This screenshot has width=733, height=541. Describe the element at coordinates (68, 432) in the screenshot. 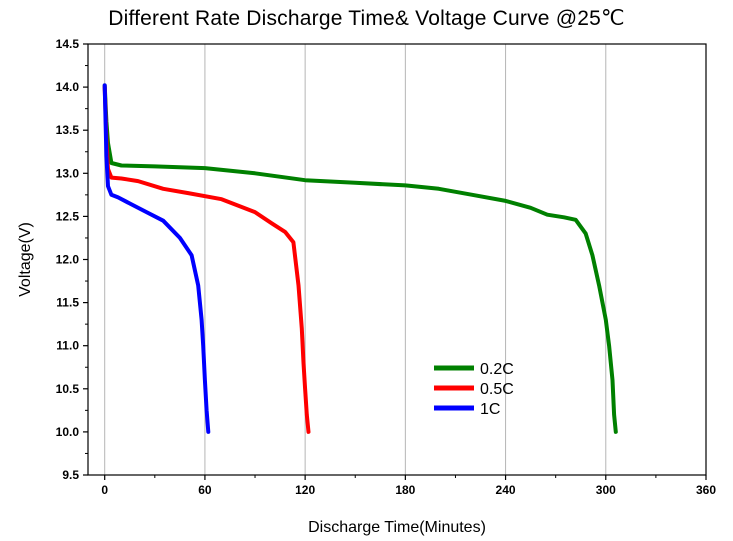

I see `y-tick-label: 10.0` at that location.